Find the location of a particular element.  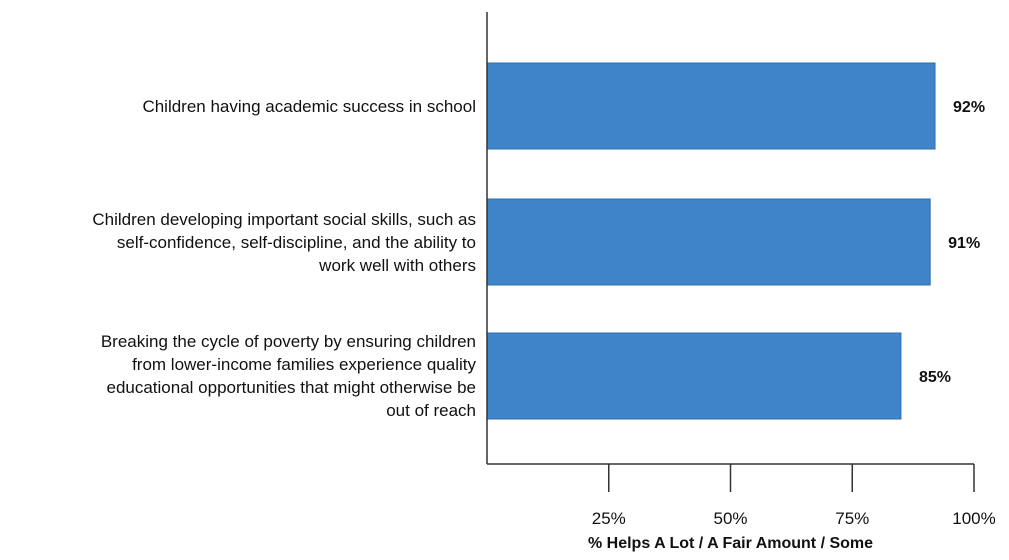

value-label-3: 85% is located at coordinates (935, 377).